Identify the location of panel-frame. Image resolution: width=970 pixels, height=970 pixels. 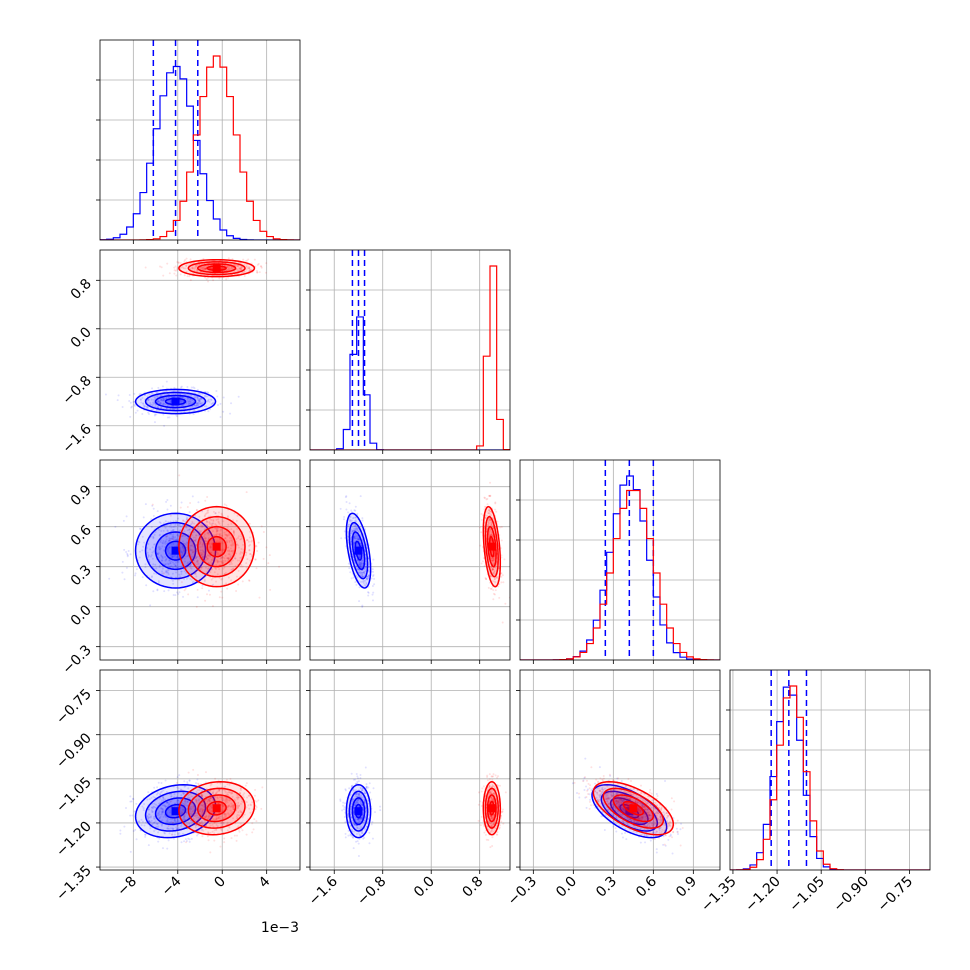
(200, 770).